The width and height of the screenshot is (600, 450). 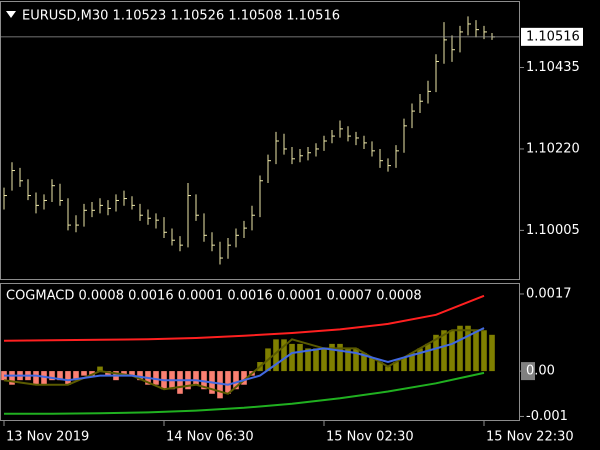 I want to click on zero-label-box, so click(x=528, y=371).